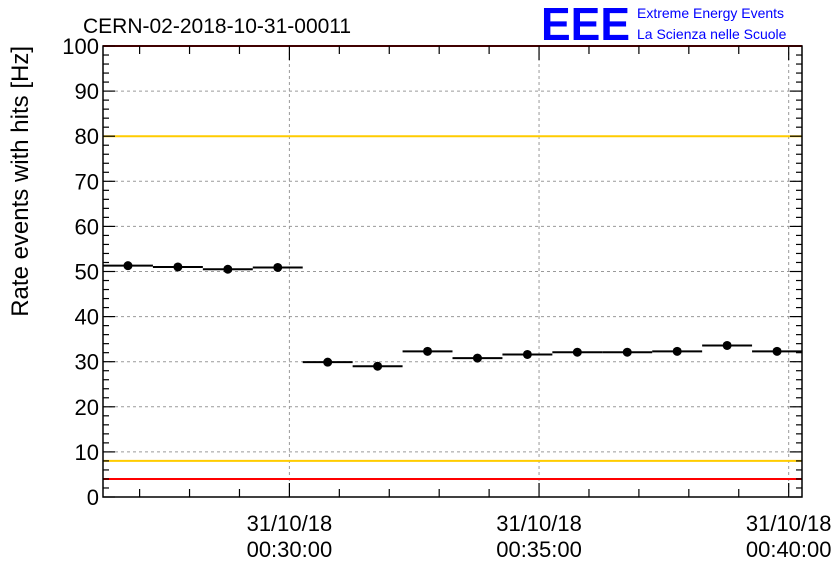 Image resolution: width=836 pixels, height=577 pixels. What do you see at coordinates (217, 26) in the screenshot?
I see `chart-title: CERN-02-2018-10-31-00011` at bounding box center [217, 26].